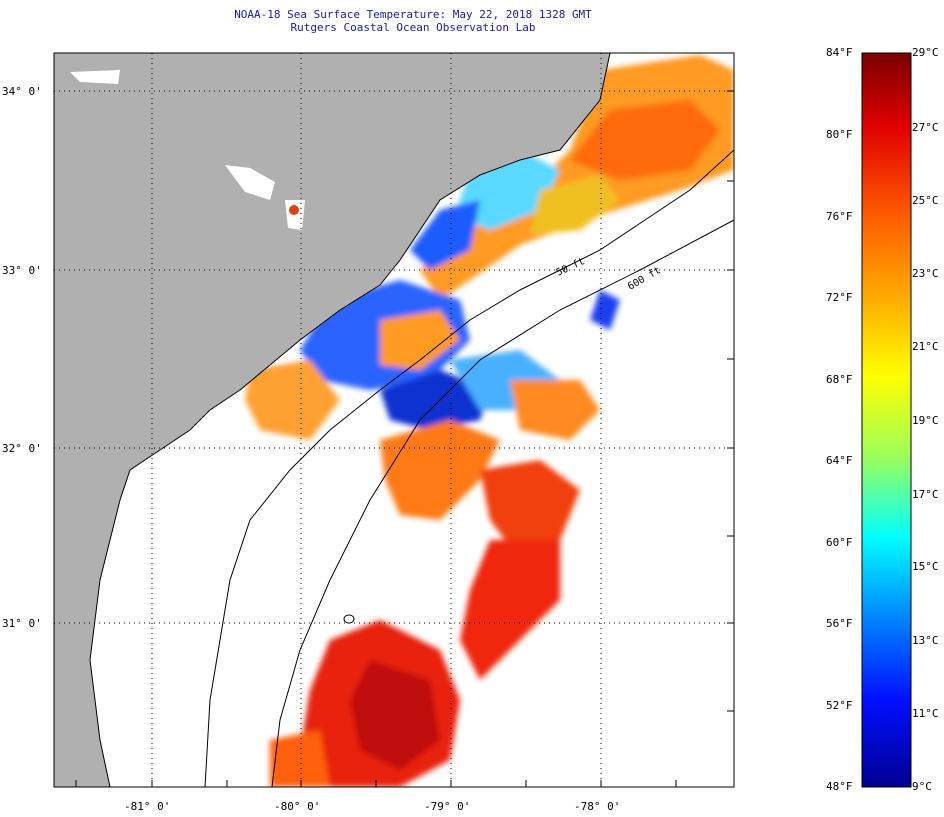 Image resolution: width=944 pixels, height=817 pixels. Describe the element at coordinates (447, 806) in the screenshot. I see `lon-label-79: -79° 0'` at that location.